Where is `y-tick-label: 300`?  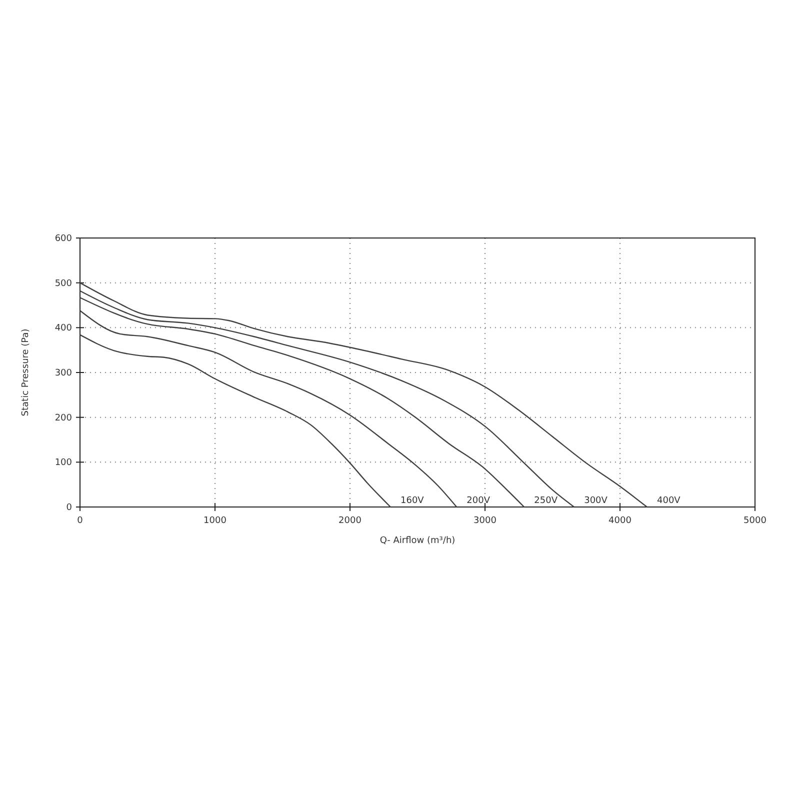
y-tick-label: 300 is located at coordinates (63, 373).